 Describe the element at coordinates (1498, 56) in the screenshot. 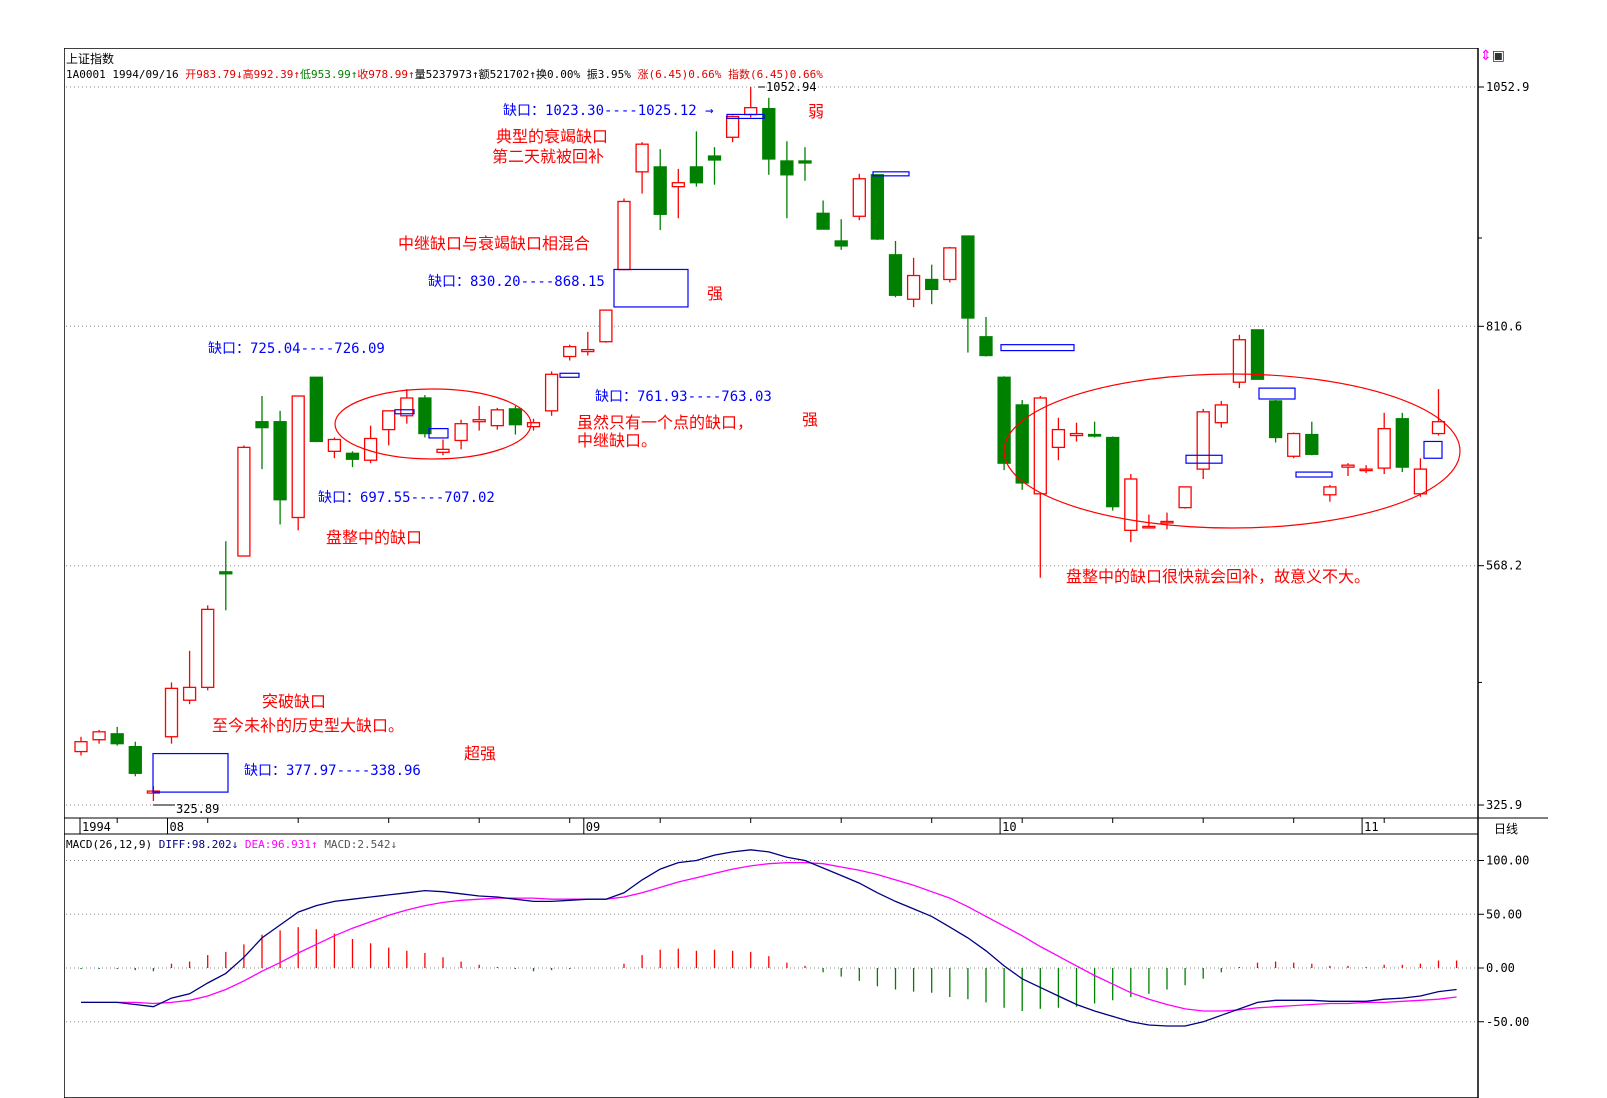

I see `window-icon: ▣` at that location.